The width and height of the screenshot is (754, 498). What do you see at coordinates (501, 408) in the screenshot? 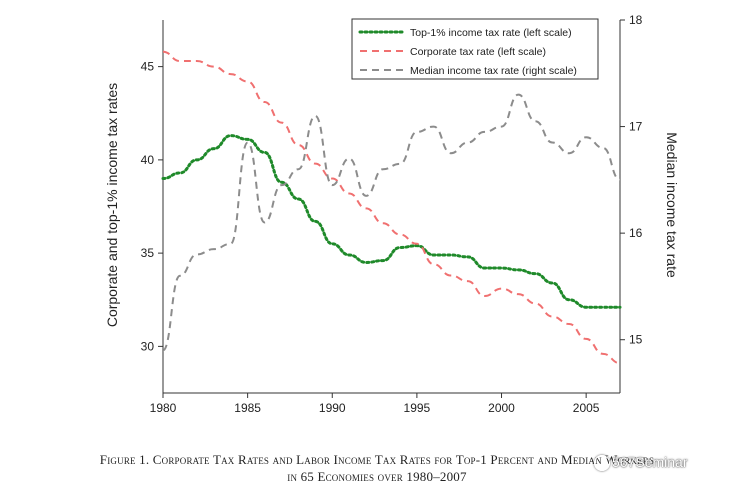
I see `x-tick-label: 2000` at bounding box center [501, 408].